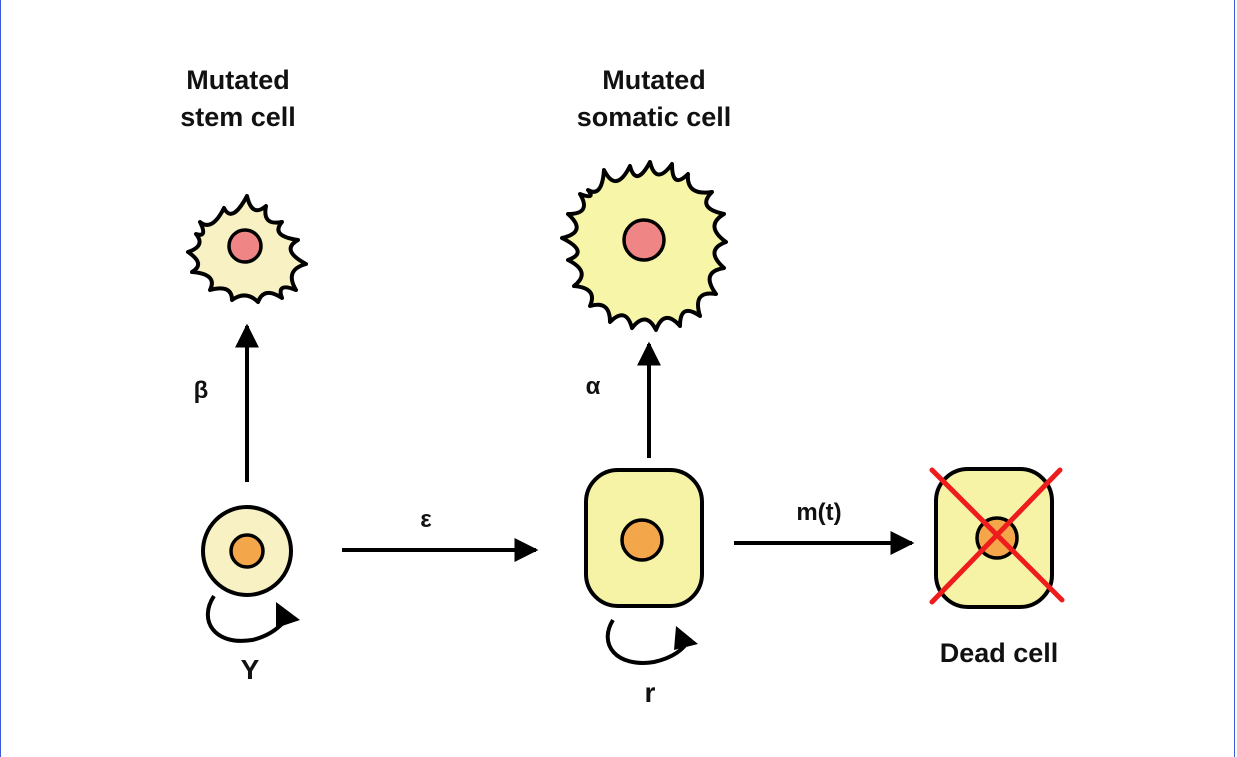 This screenshot has width=1237, height=757. What do you see at coordinates (654, 80) in the screenshot?
I see `mutated-somatic-title-line1: Mutated` at bounding box center [654, 80].